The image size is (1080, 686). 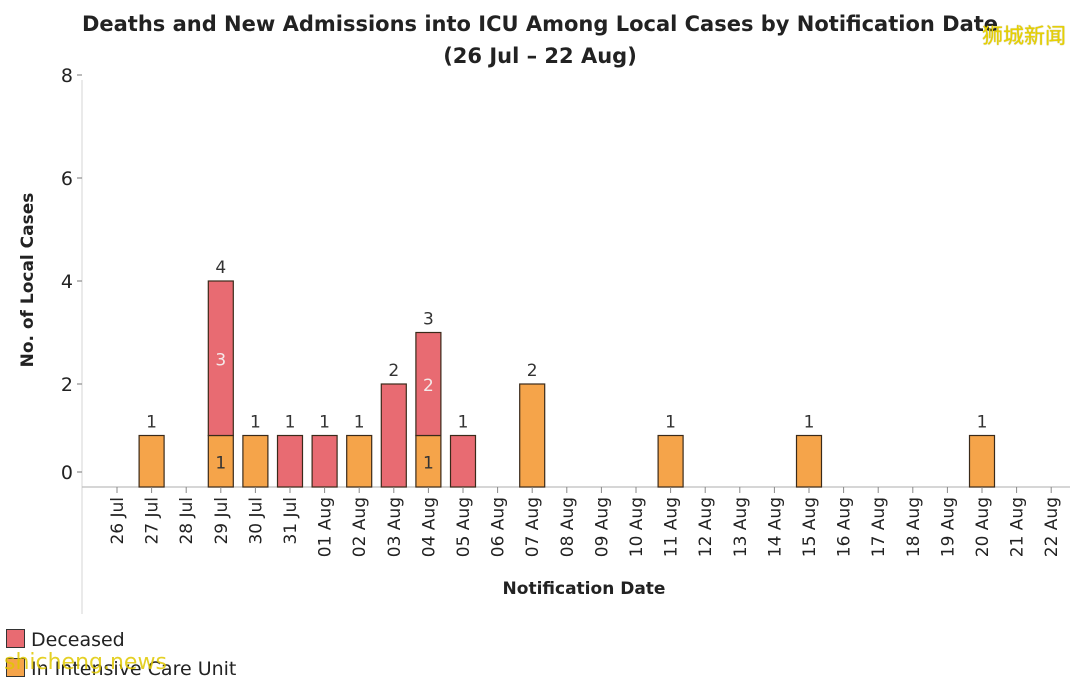 What do you see at coordinates (672, 527) in the screenshot?
I see `x-tick-label: 11 Aug` at bounding box center [672, 527].